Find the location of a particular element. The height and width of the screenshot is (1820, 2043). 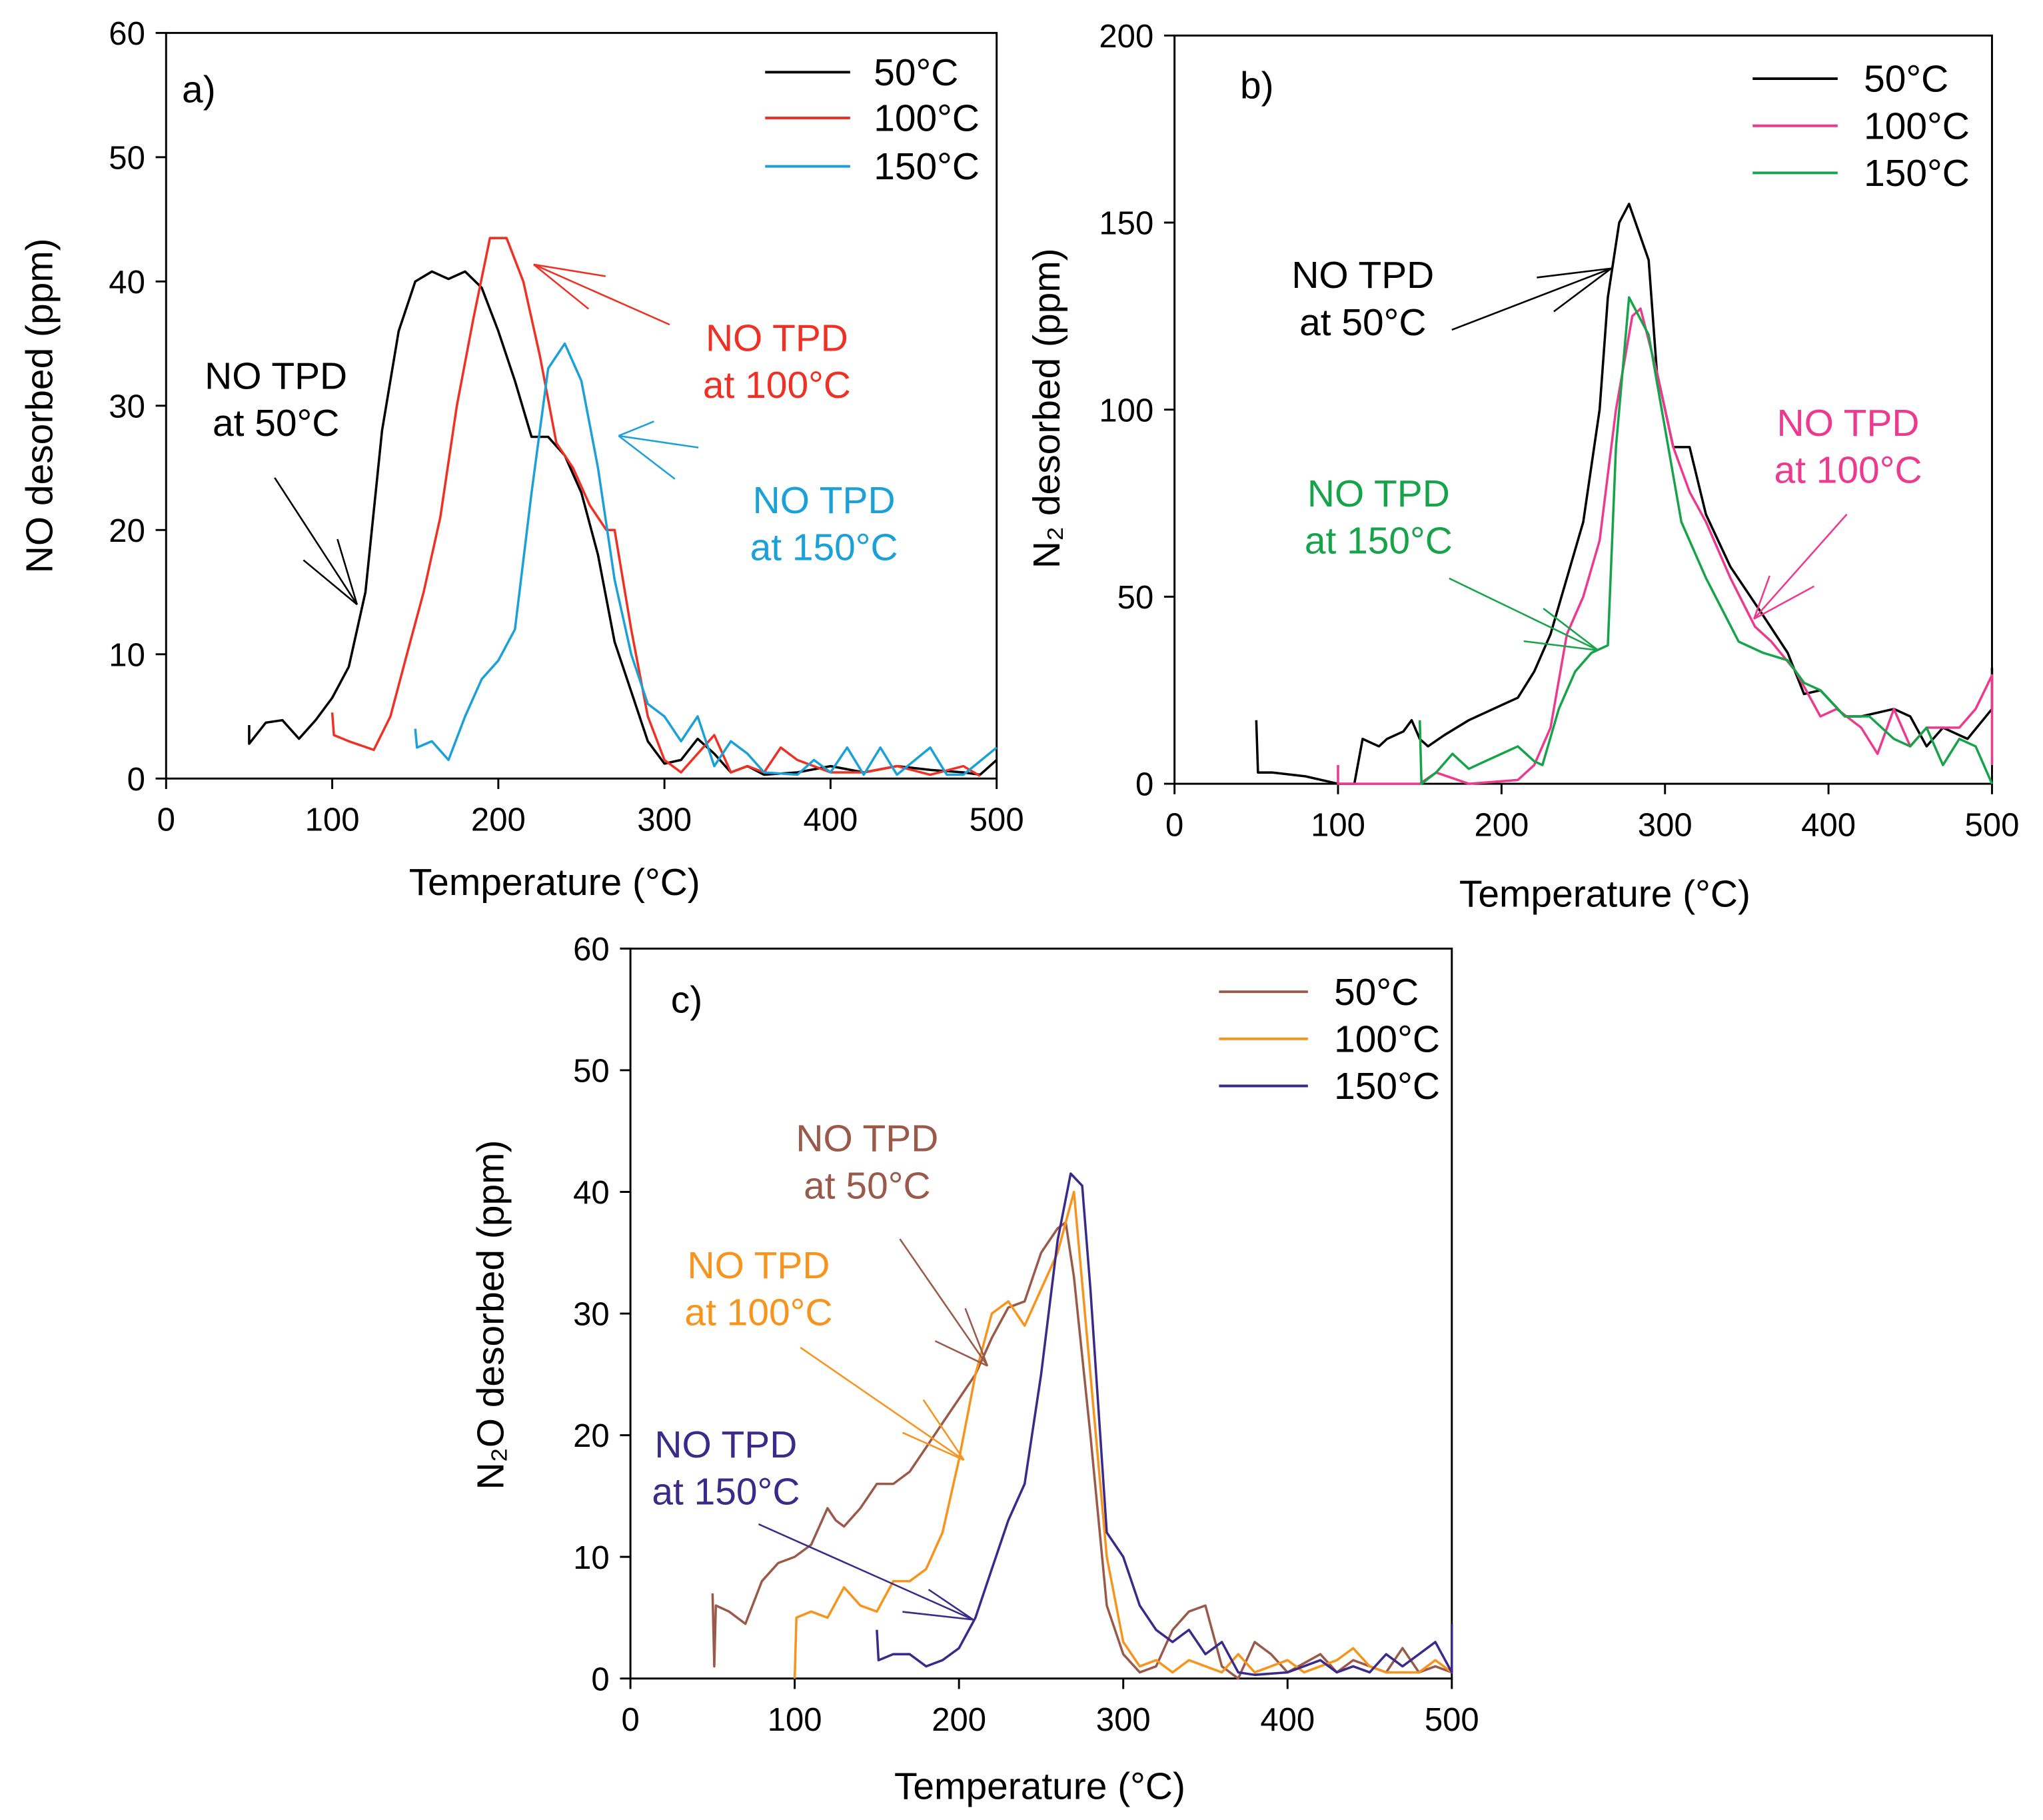

y-axis-label: N₂O desorbed (ppm) is located at coordinates (491, 1315).